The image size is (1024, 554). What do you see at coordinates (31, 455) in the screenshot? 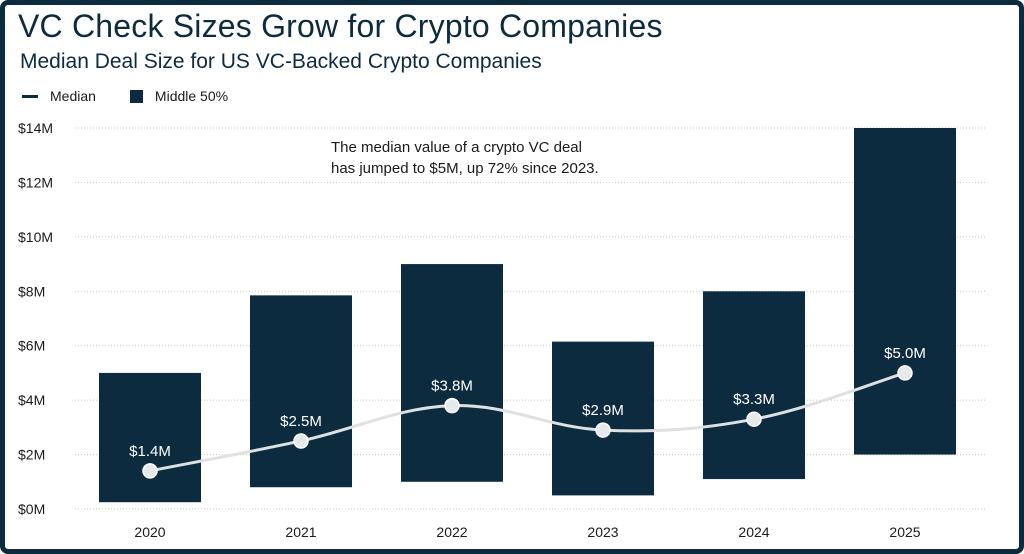
I see `y-tick-label: $2M` at bounding box center [31, 455].